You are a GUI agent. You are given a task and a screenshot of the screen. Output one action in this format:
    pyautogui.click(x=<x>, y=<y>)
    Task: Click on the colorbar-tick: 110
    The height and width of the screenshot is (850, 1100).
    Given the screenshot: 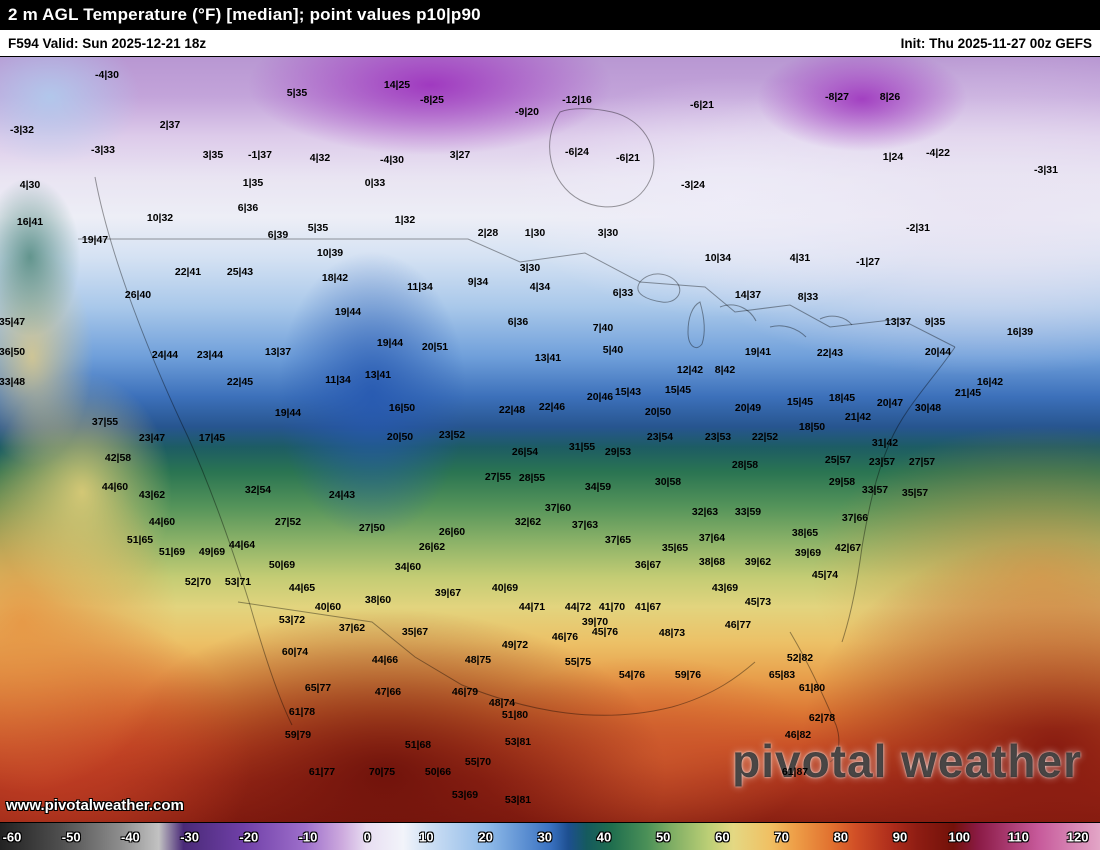 What is the action you would take?
    pyautogui.click(x=1018, y=836)
    